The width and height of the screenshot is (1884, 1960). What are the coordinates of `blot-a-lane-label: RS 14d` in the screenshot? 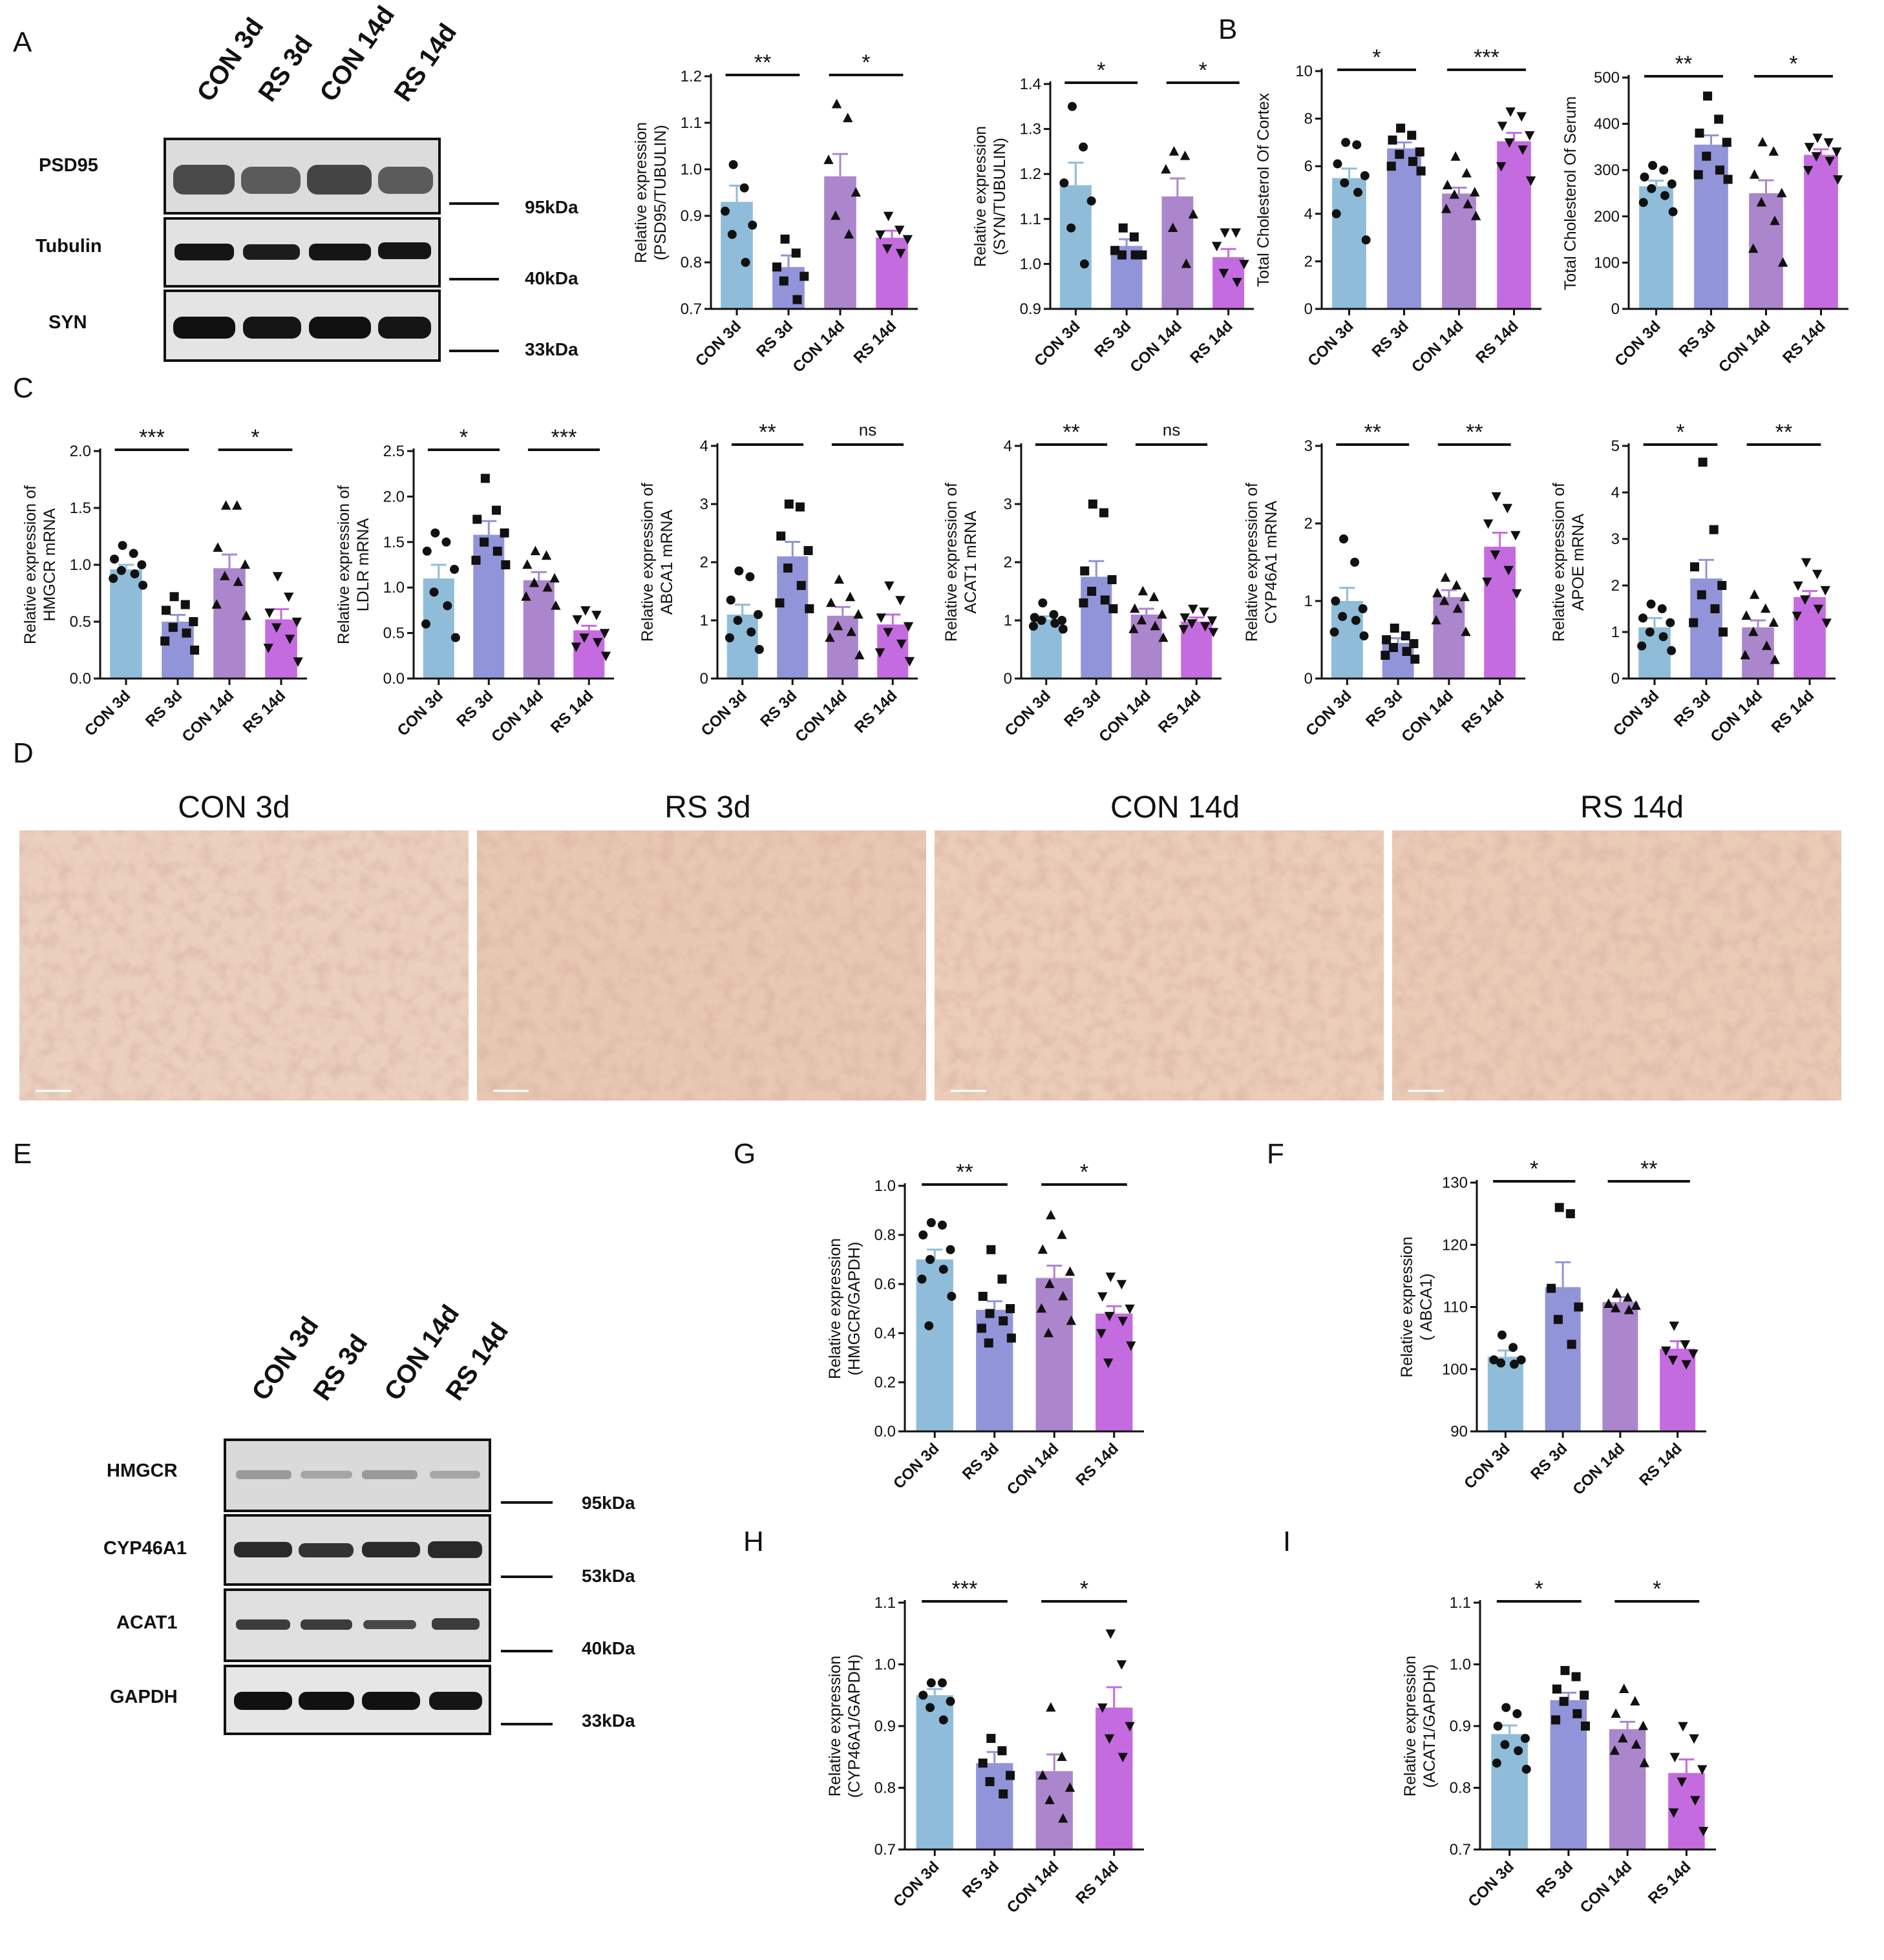 It's located at (425, 63).